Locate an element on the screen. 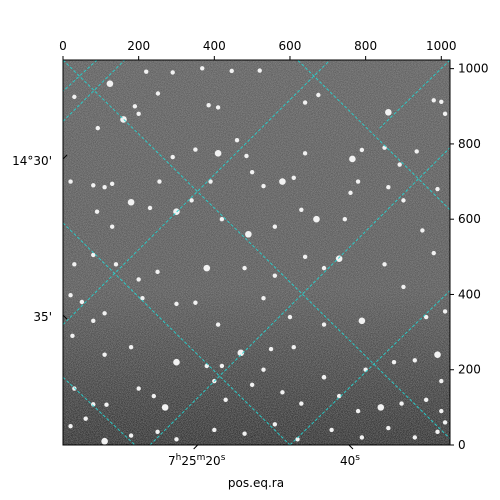 The image size is (500, 500). x-axis-title: pos.eq.ra is located at coordinates (256, 483).